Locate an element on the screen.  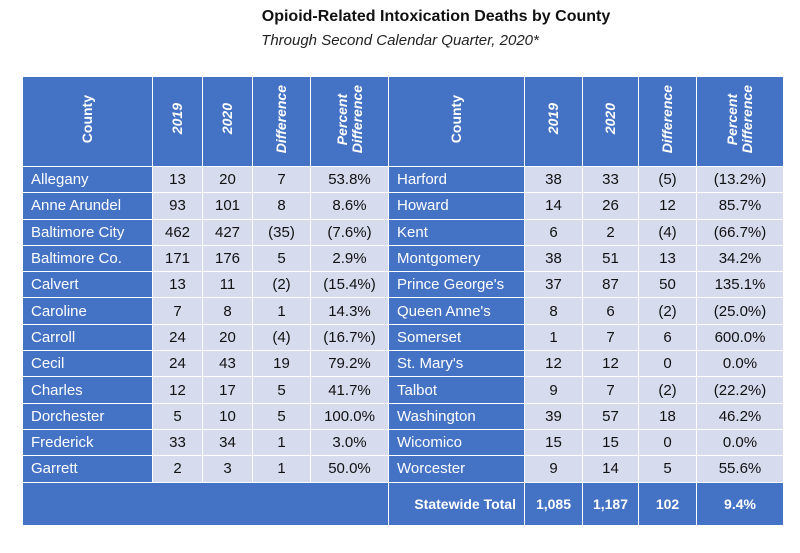
value-percent-difference-right: 85.7% is located at coordinates (740, 206).